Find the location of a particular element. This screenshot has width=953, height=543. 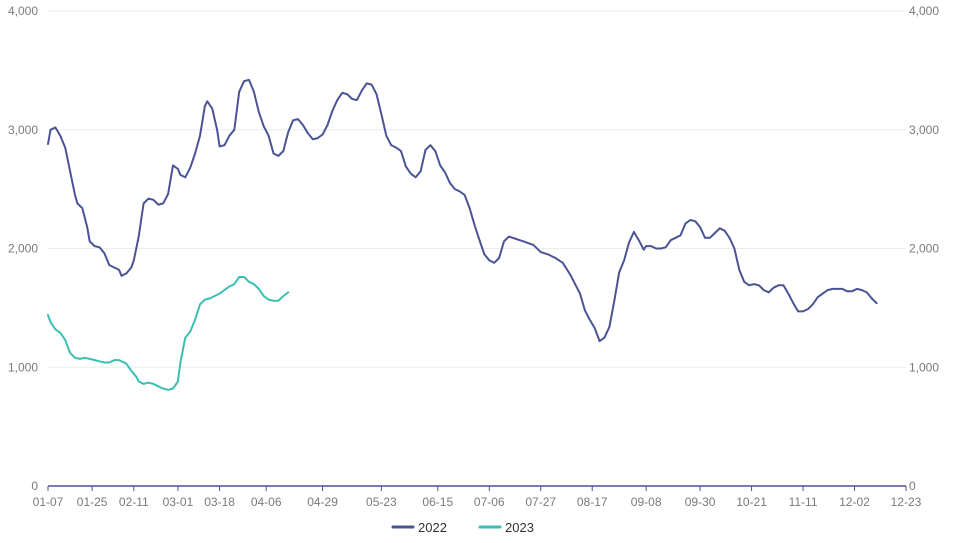

x-tick-label: 11-11 is located at coordinates (803, 502).